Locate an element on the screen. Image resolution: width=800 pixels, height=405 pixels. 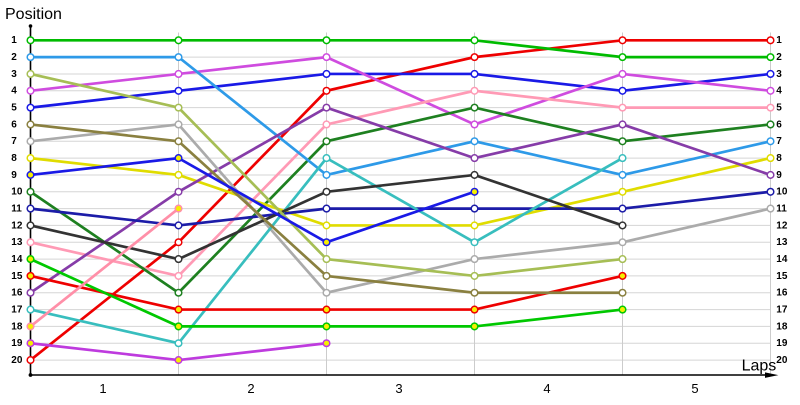
svg-text: Laps is located at coordinates (759, 366).